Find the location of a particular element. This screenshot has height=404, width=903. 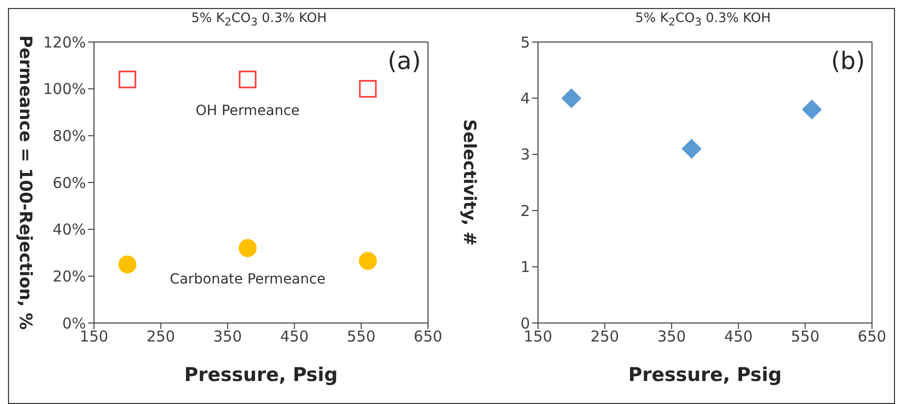

series-label: Carbonate Permeance is located at coordinates (248, 280).